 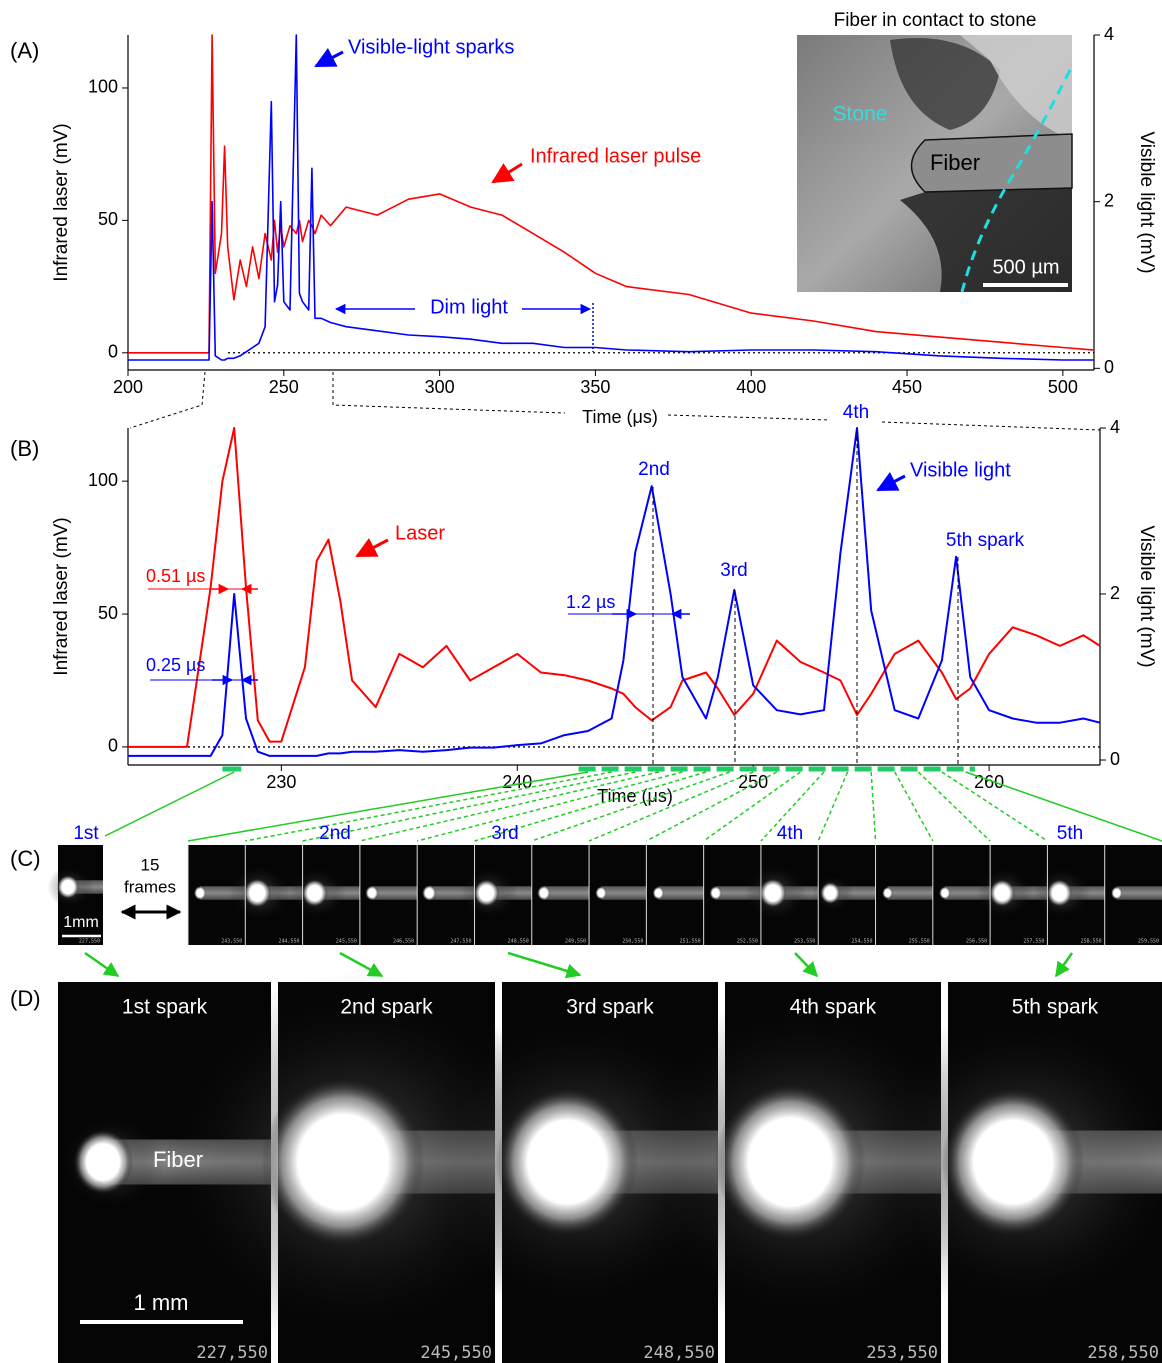 I want to click on spark-image: 249,550, so click(x=560, y=895).